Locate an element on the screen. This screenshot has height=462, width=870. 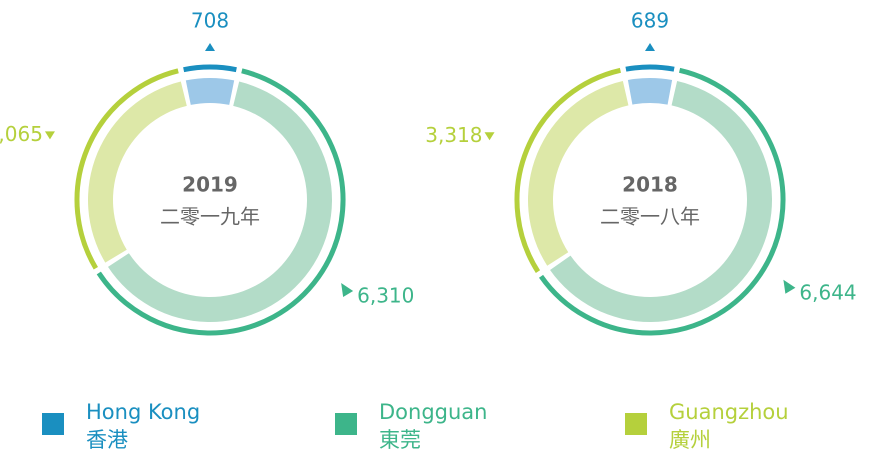
value-label: 708 is located at coordinates (210, 21).